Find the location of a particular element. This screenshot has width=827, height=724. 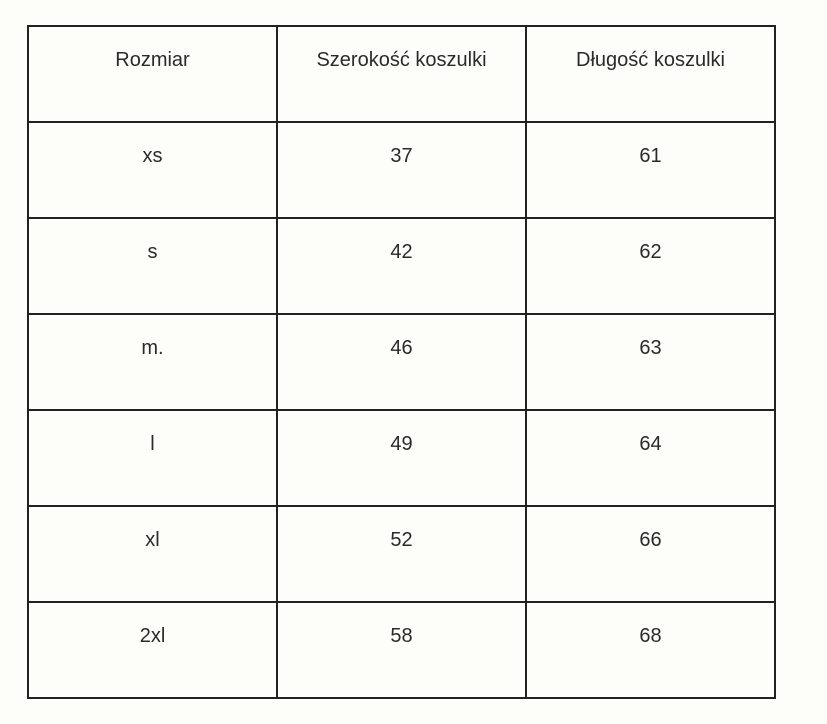

width-cell: 46 is located at coordinates (401, 362).